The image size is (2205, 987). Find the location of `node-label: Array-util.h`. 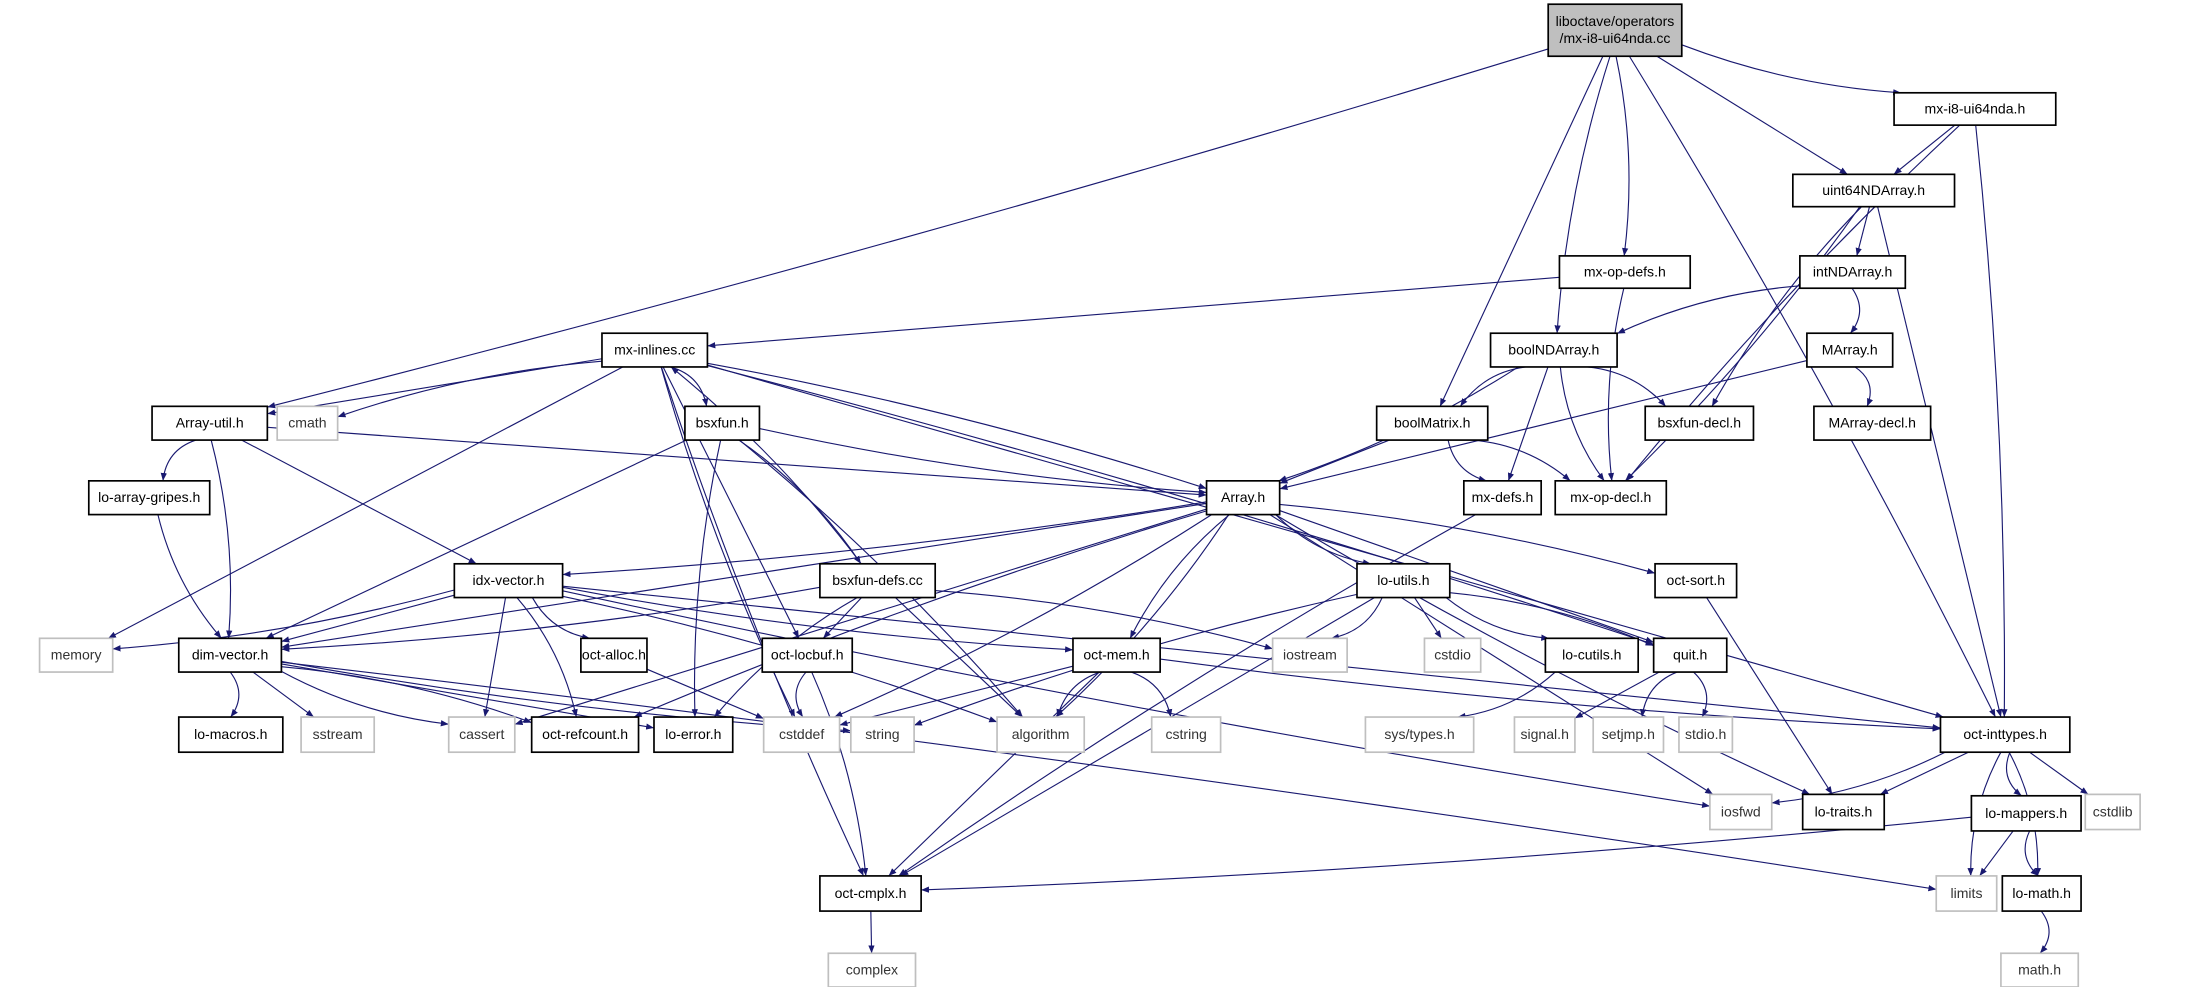

node-label: Array-util.h is located at coordinates (210, 423).